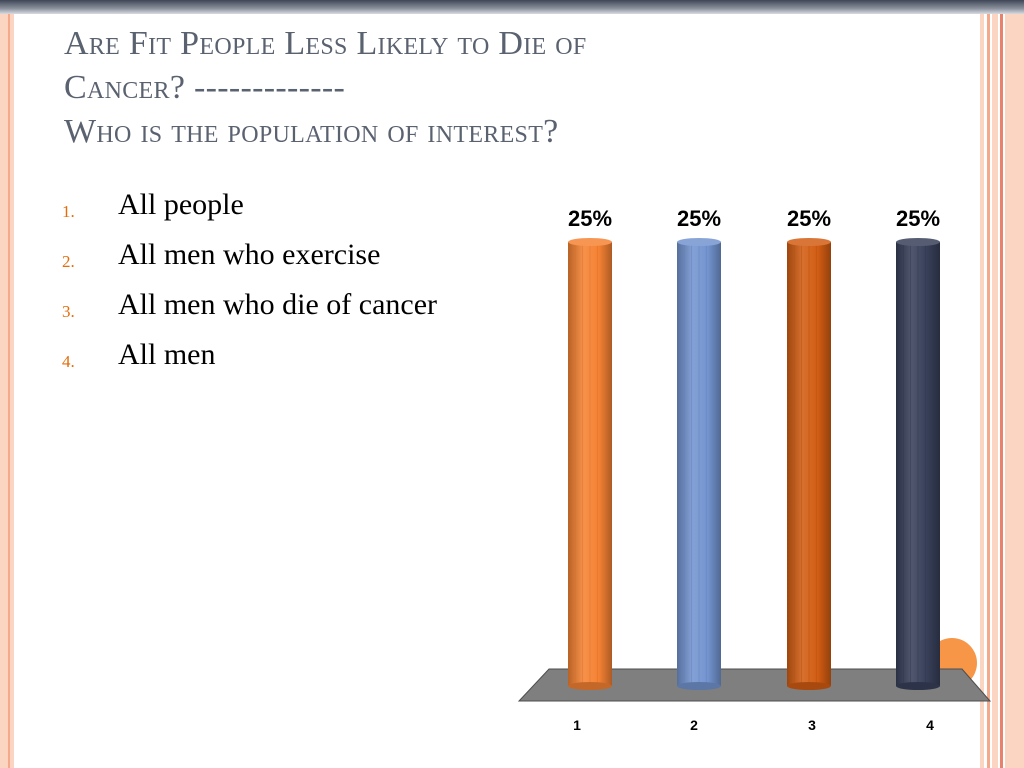 The width and height of the screenshot is (1024, 768). I want to click on top-bar, so click(512, 7).